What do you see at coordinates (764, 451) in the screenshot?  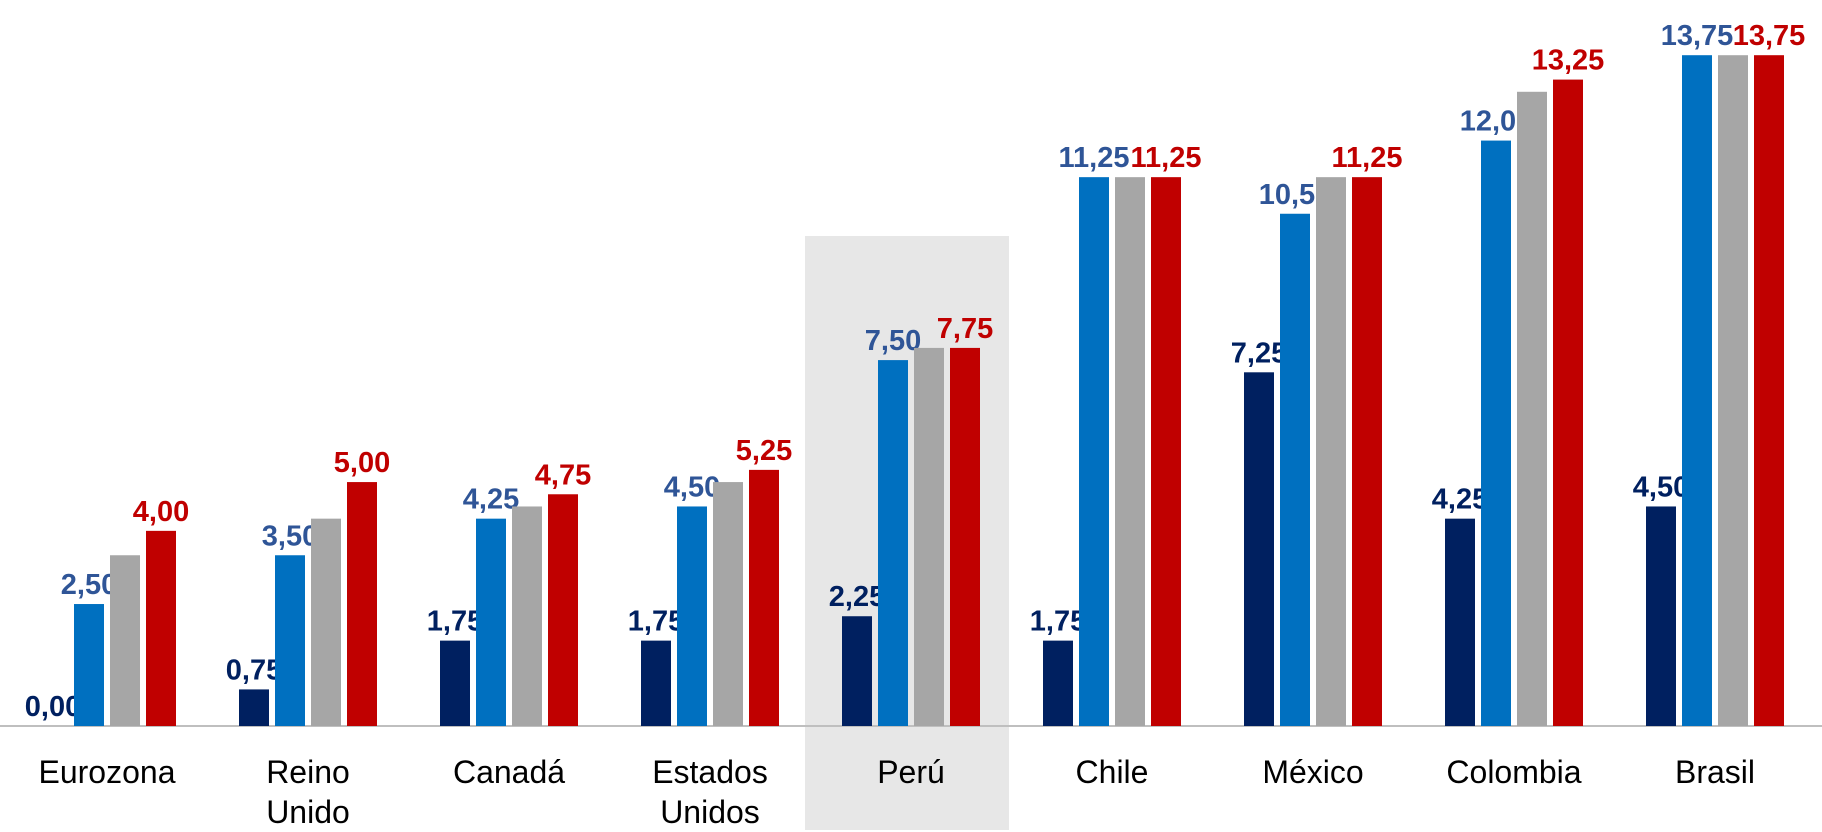 I see `value-label: 5,25` at bounding box center [764, 451].